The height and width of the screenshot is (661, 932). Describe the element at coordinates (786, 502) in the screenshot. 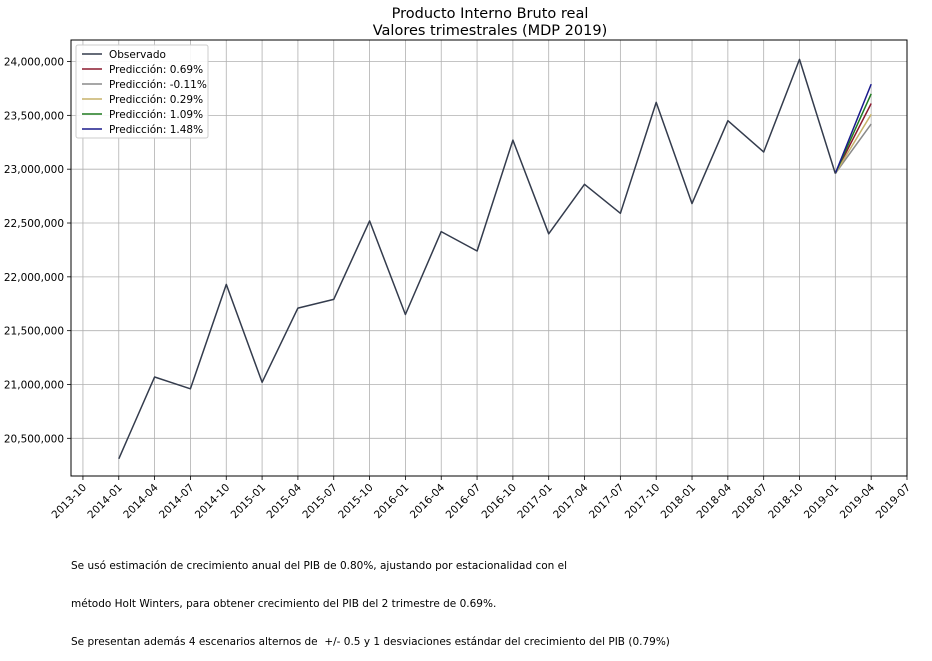

I see `x-tick-label: 2018-10` at that location.